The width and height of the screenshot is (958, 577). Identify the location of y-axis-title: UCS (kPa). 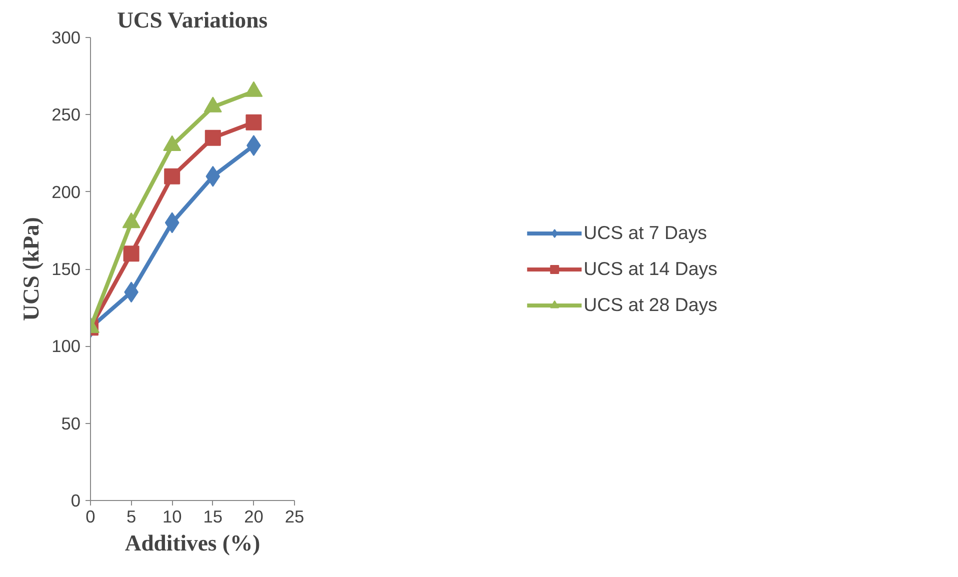
(31, 269).